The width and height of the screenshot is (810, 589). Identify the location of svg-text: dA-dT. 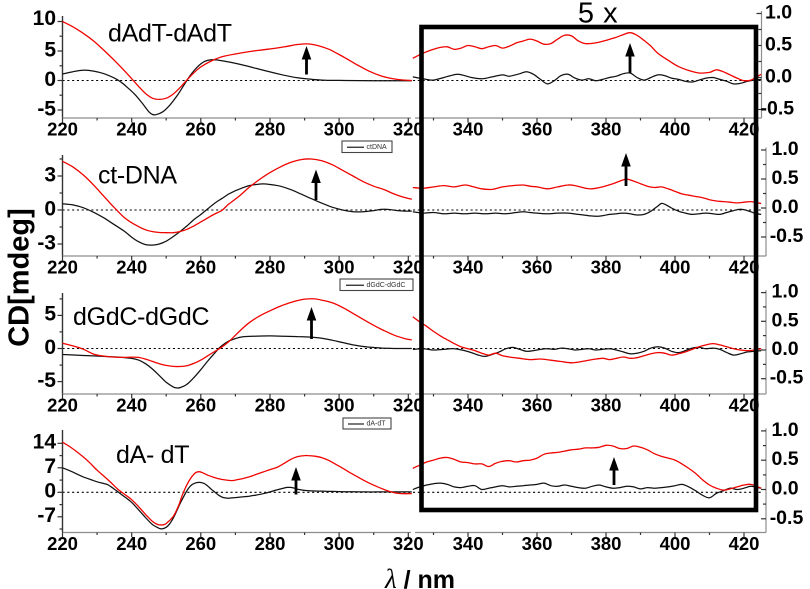
(377, 424).